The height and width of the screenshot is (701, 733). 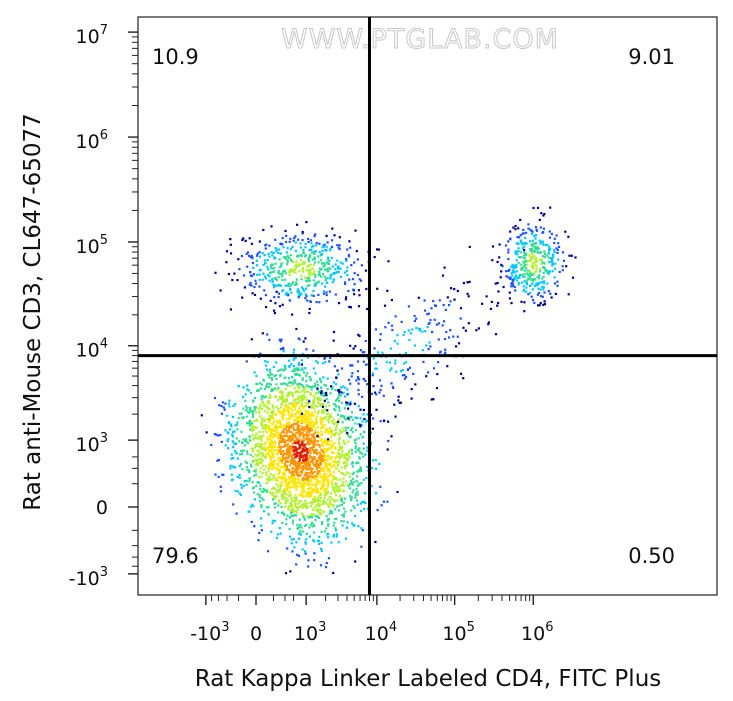 I want to click on y-tick-label: 0, so click(x=102, y=508).